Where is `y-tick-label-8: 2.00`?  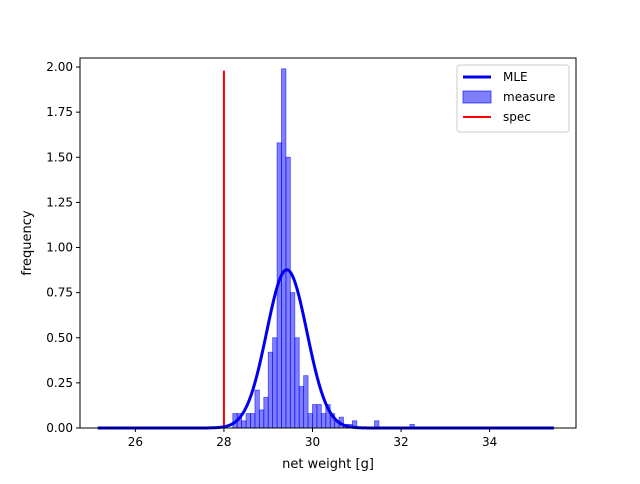
y-tick-label-8: 2.00 is located at coordinates (59, 67).